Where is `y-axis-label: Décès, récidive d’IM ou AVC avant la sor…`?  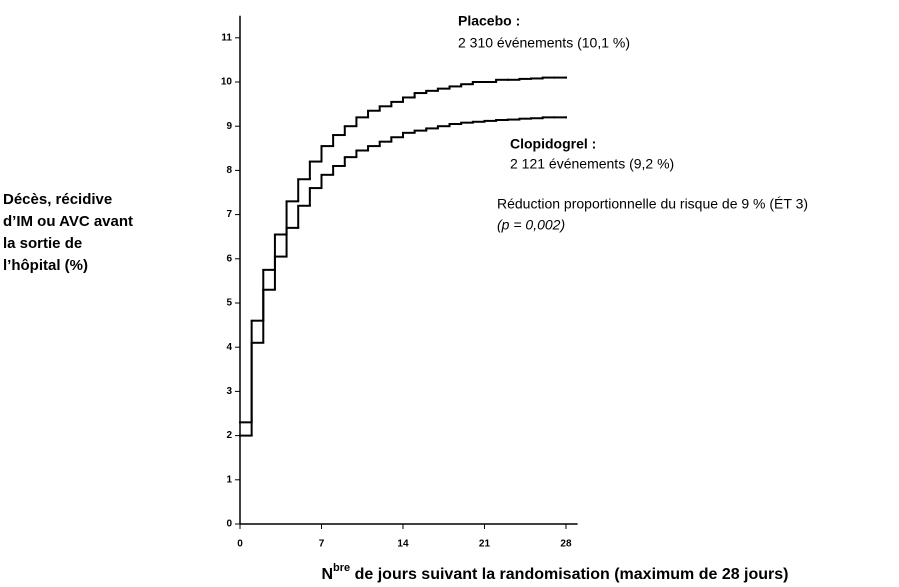
y-axis-label: Décès, récidive d’IM ou AVC avant la sor… is located at coordinates (68, 232).